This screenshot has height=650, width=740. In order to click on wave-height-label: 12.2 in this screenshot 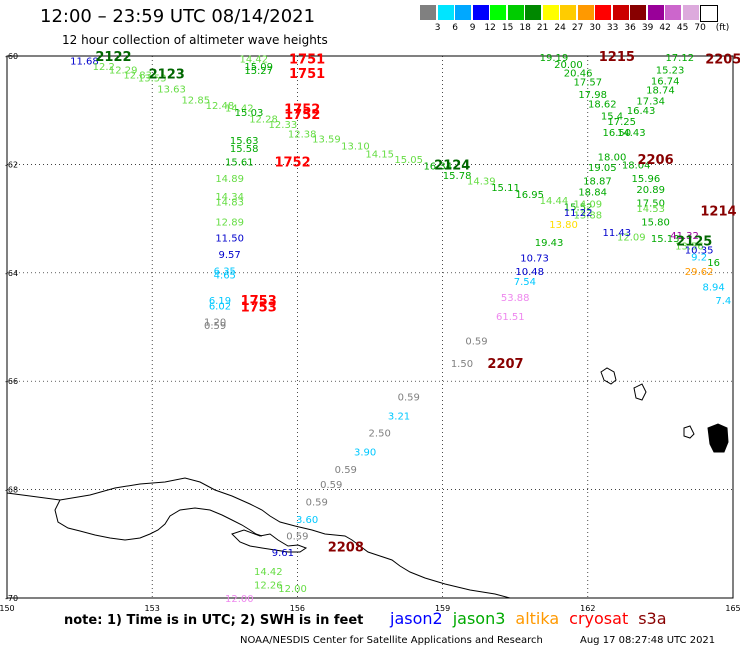, I will do `click(104, 67)`.